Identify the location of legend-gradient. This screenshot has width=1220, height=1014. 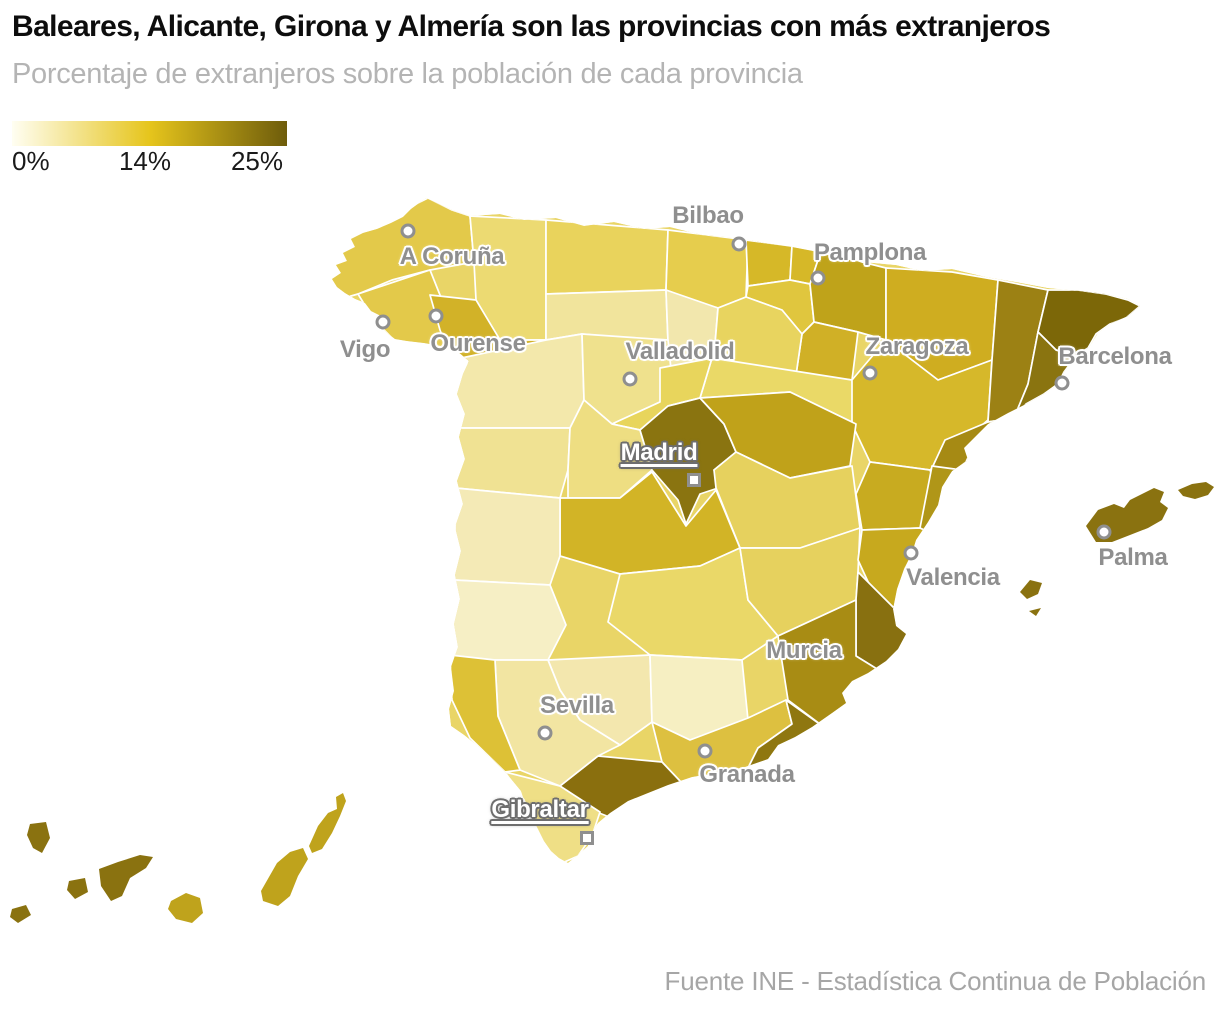
(149, 133).